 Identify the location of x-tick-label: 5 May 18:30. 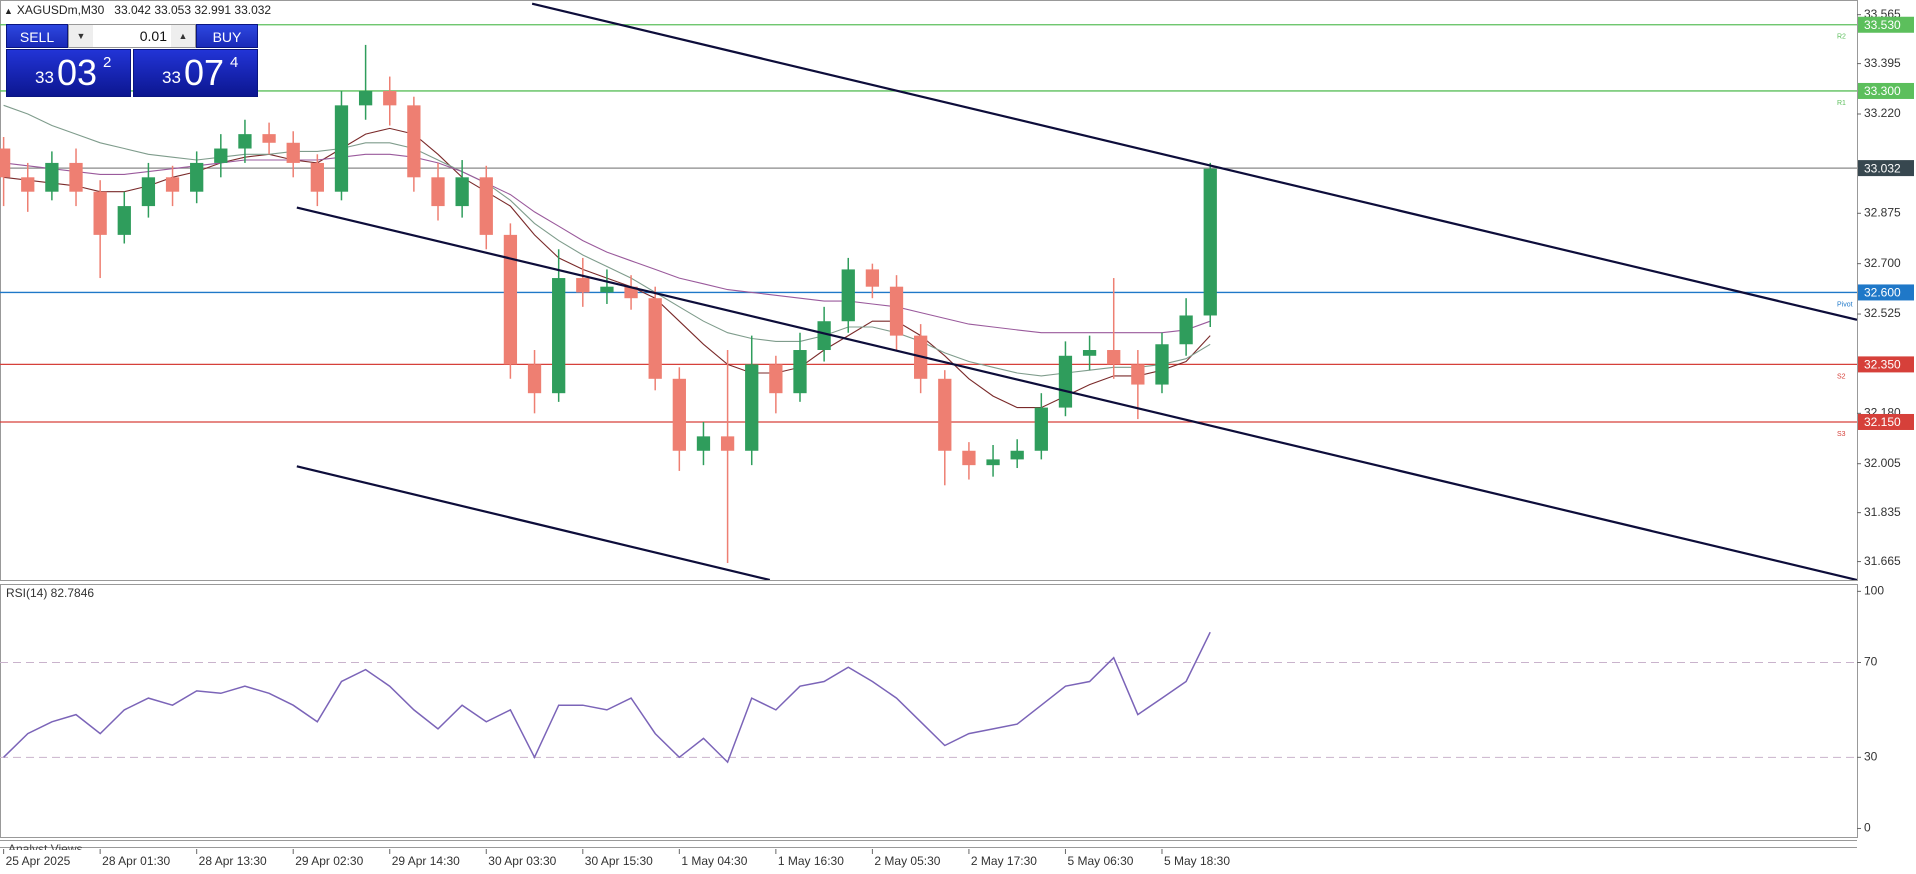
(1197, 861).